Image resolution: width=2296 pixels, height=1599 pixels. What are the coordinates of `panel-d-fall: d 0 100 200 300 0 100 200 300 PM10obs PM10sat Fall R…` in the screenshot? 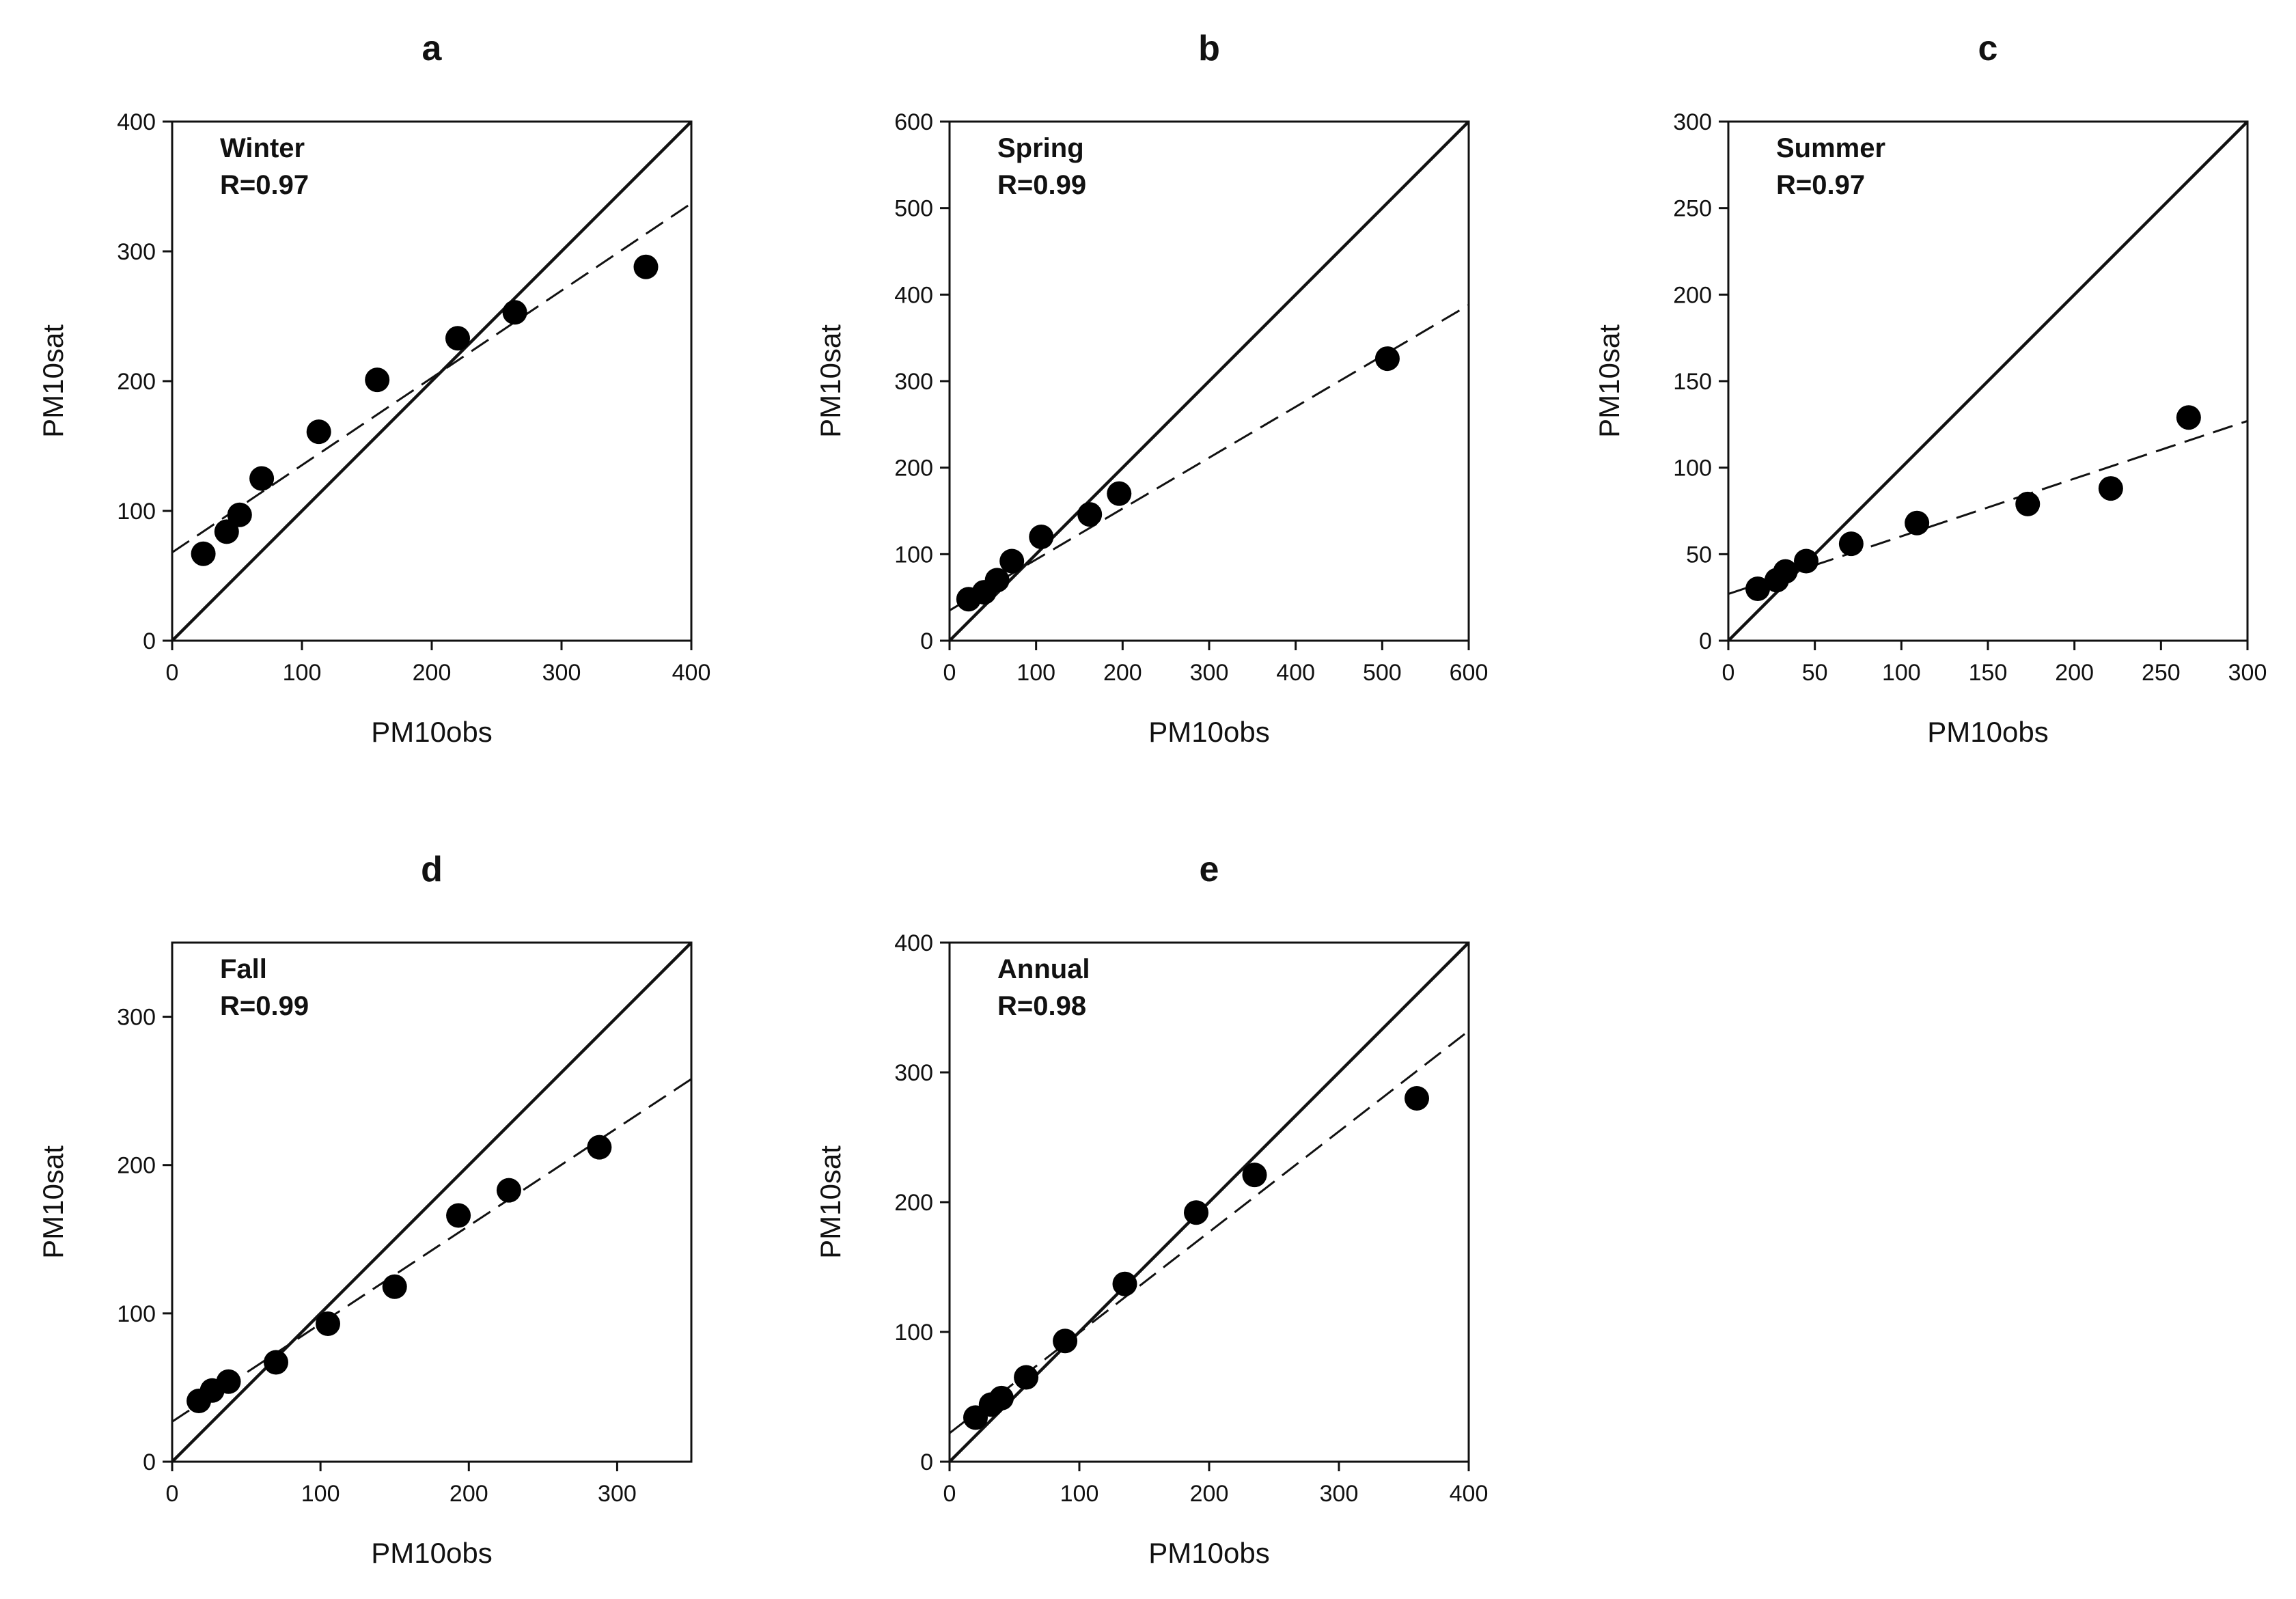 It's located at (365, 1209).